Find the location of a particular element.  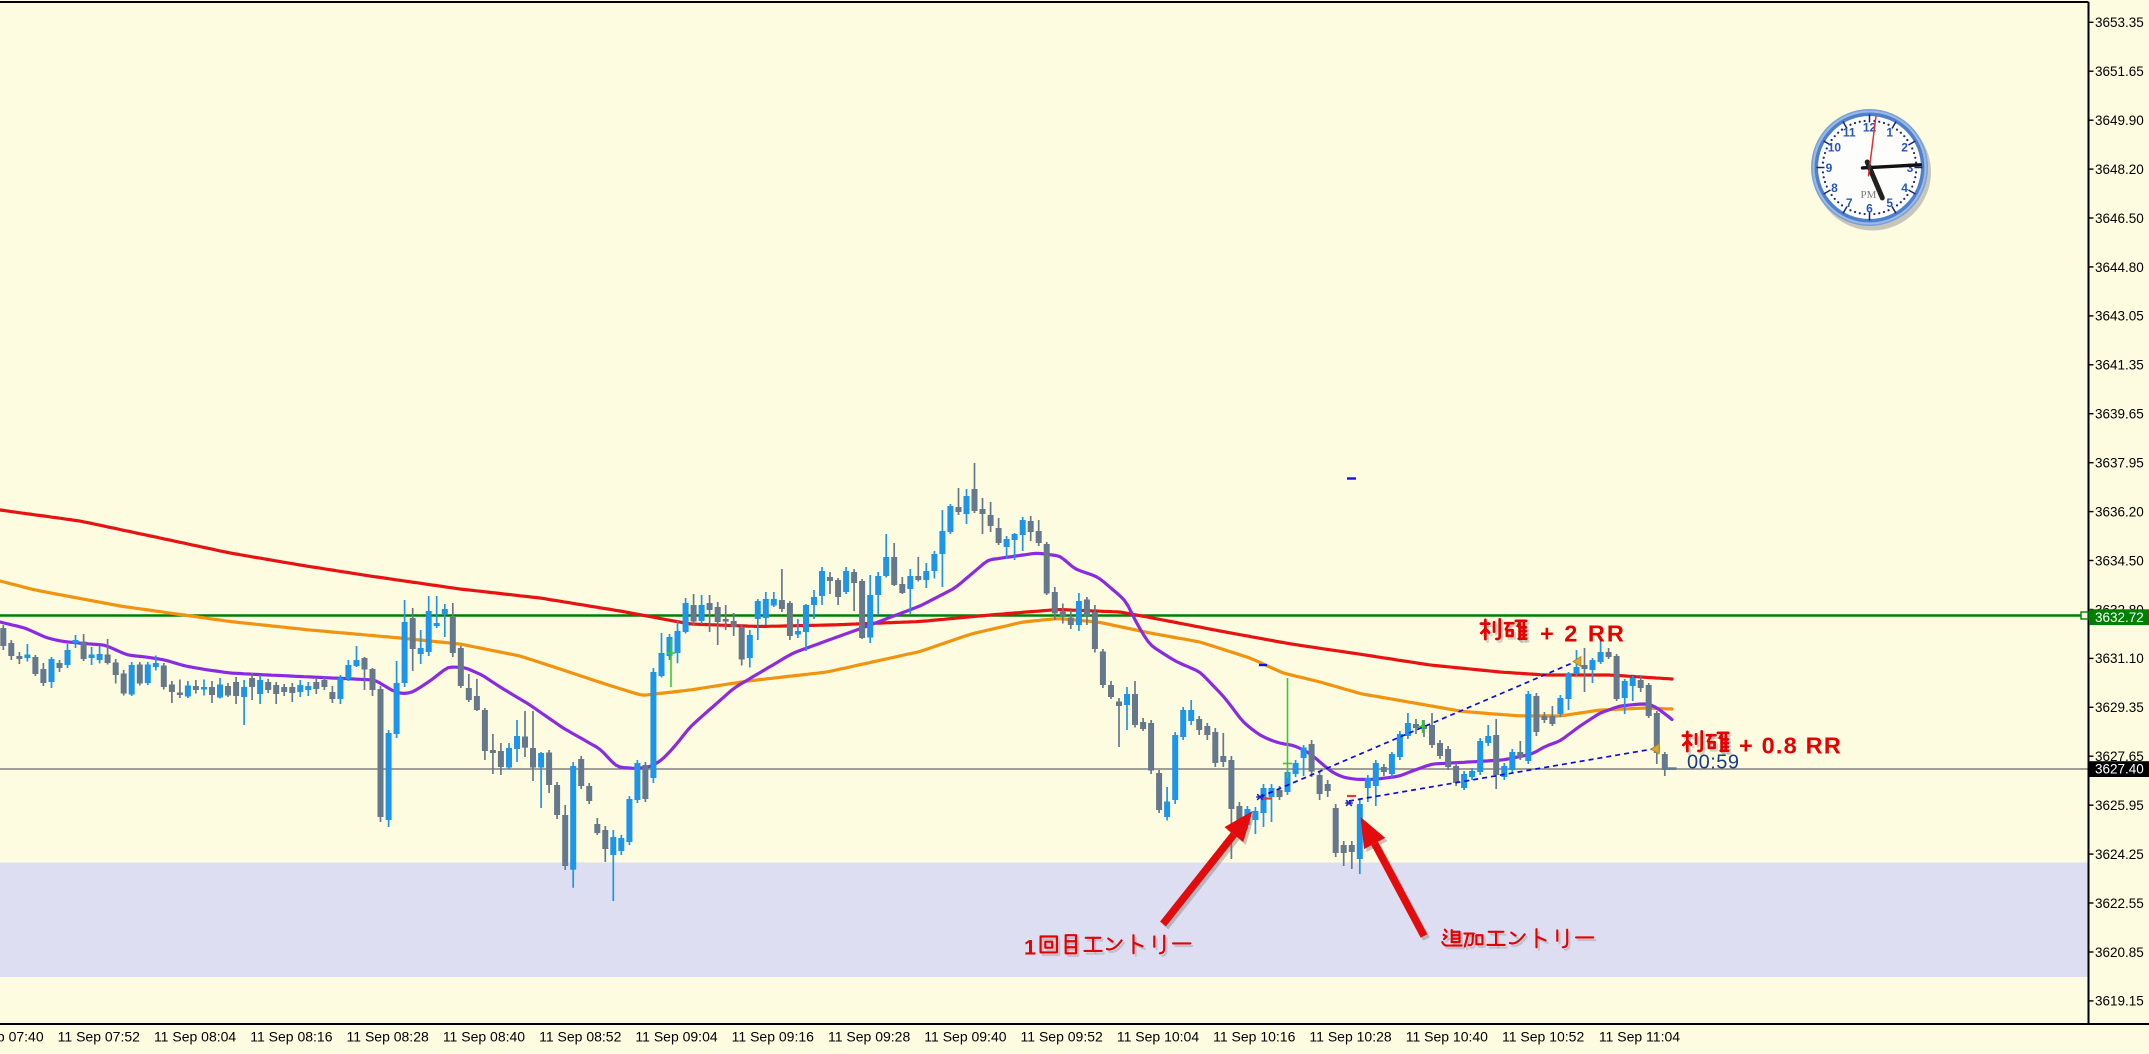

svg-text: 3 is located at coordinates (1910, 168).